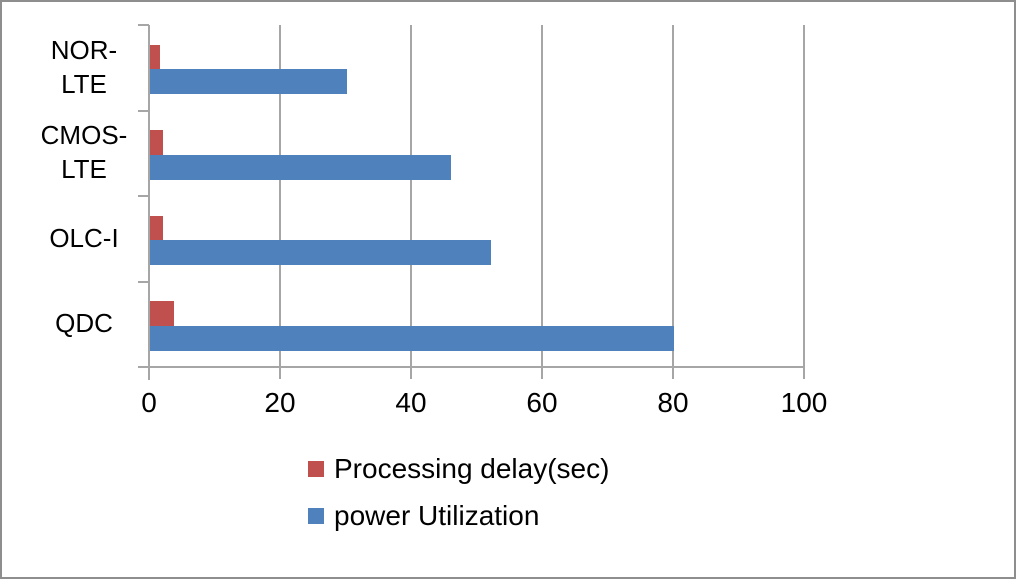 The height and width of the screenshot is (579, 1016). Describe the element at coordinates (316, 469) in the screenshot. I see `legend-swatch-processing-delay-icon` at that location.